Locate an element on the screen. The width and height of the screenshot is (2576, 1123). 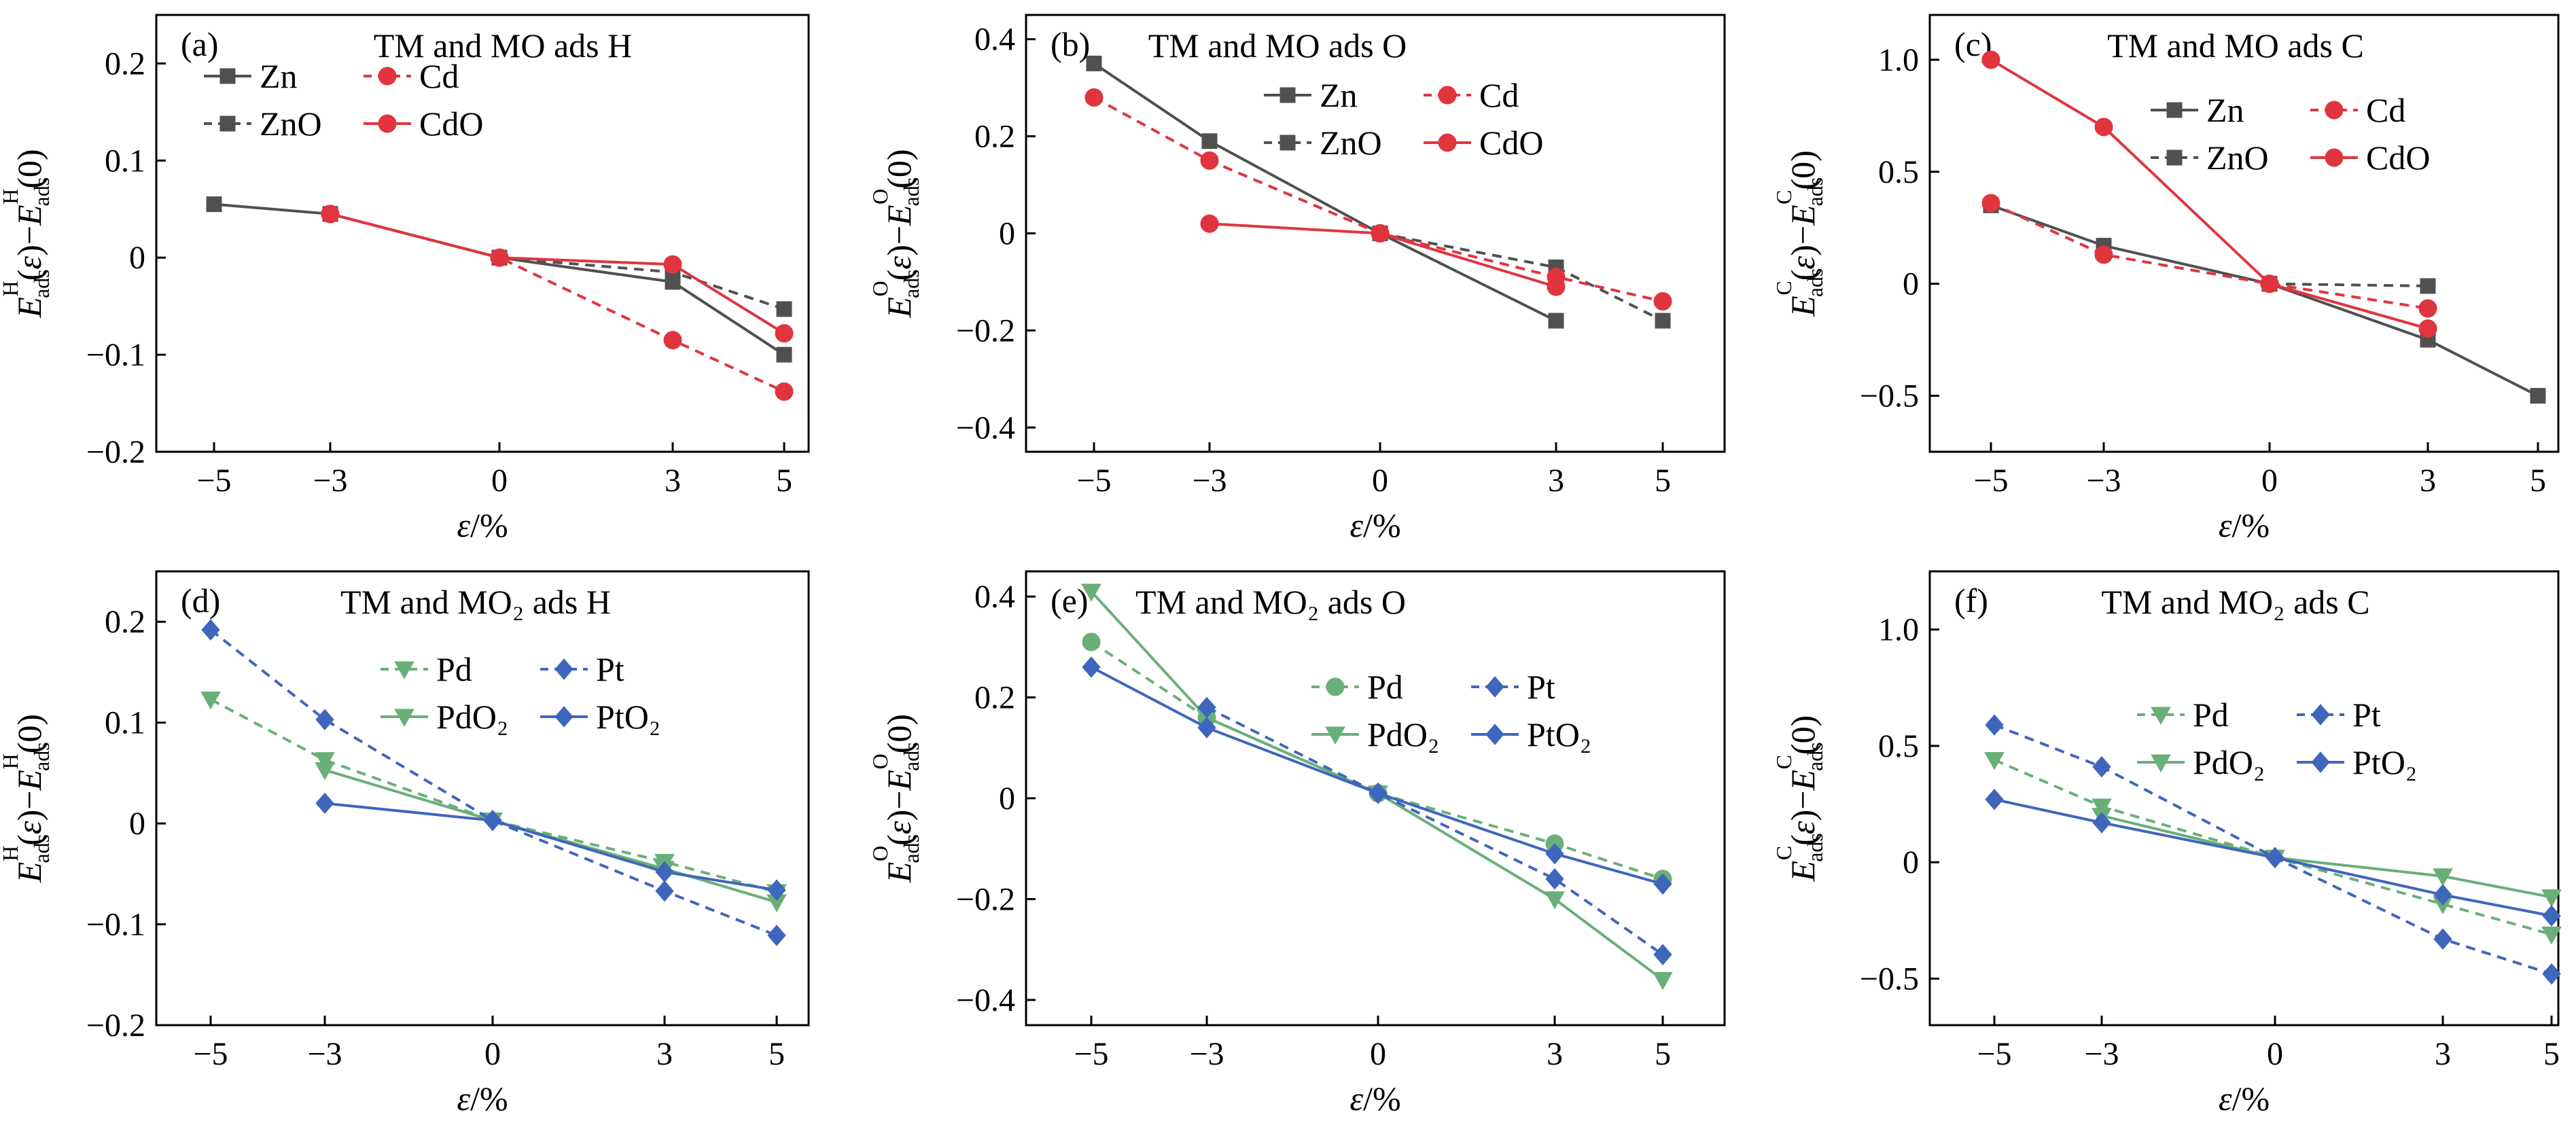
series-zno is located at coordinates (557, 261).